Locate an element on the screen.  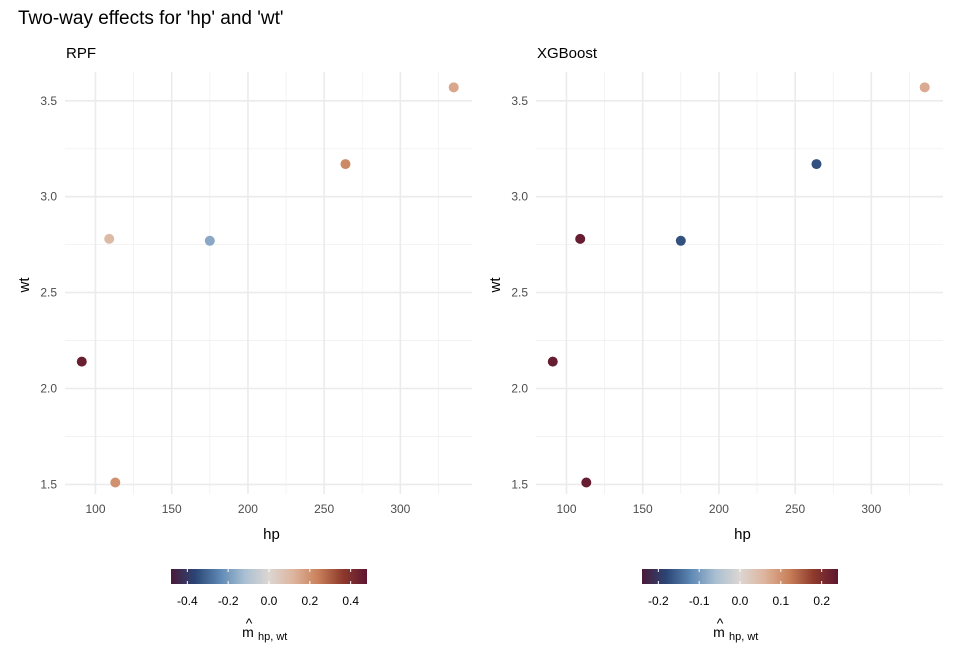
colorbar-tick-label: 0.1 is located at coordinates (780, 601).